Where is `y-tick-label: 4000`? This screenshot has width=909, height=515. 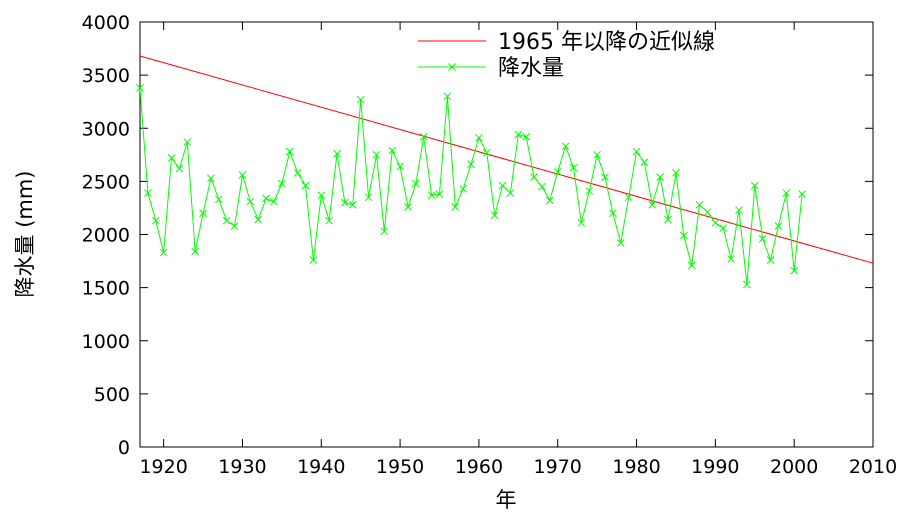 y-tick-label: 4000 is located at coordinates (106, 23).